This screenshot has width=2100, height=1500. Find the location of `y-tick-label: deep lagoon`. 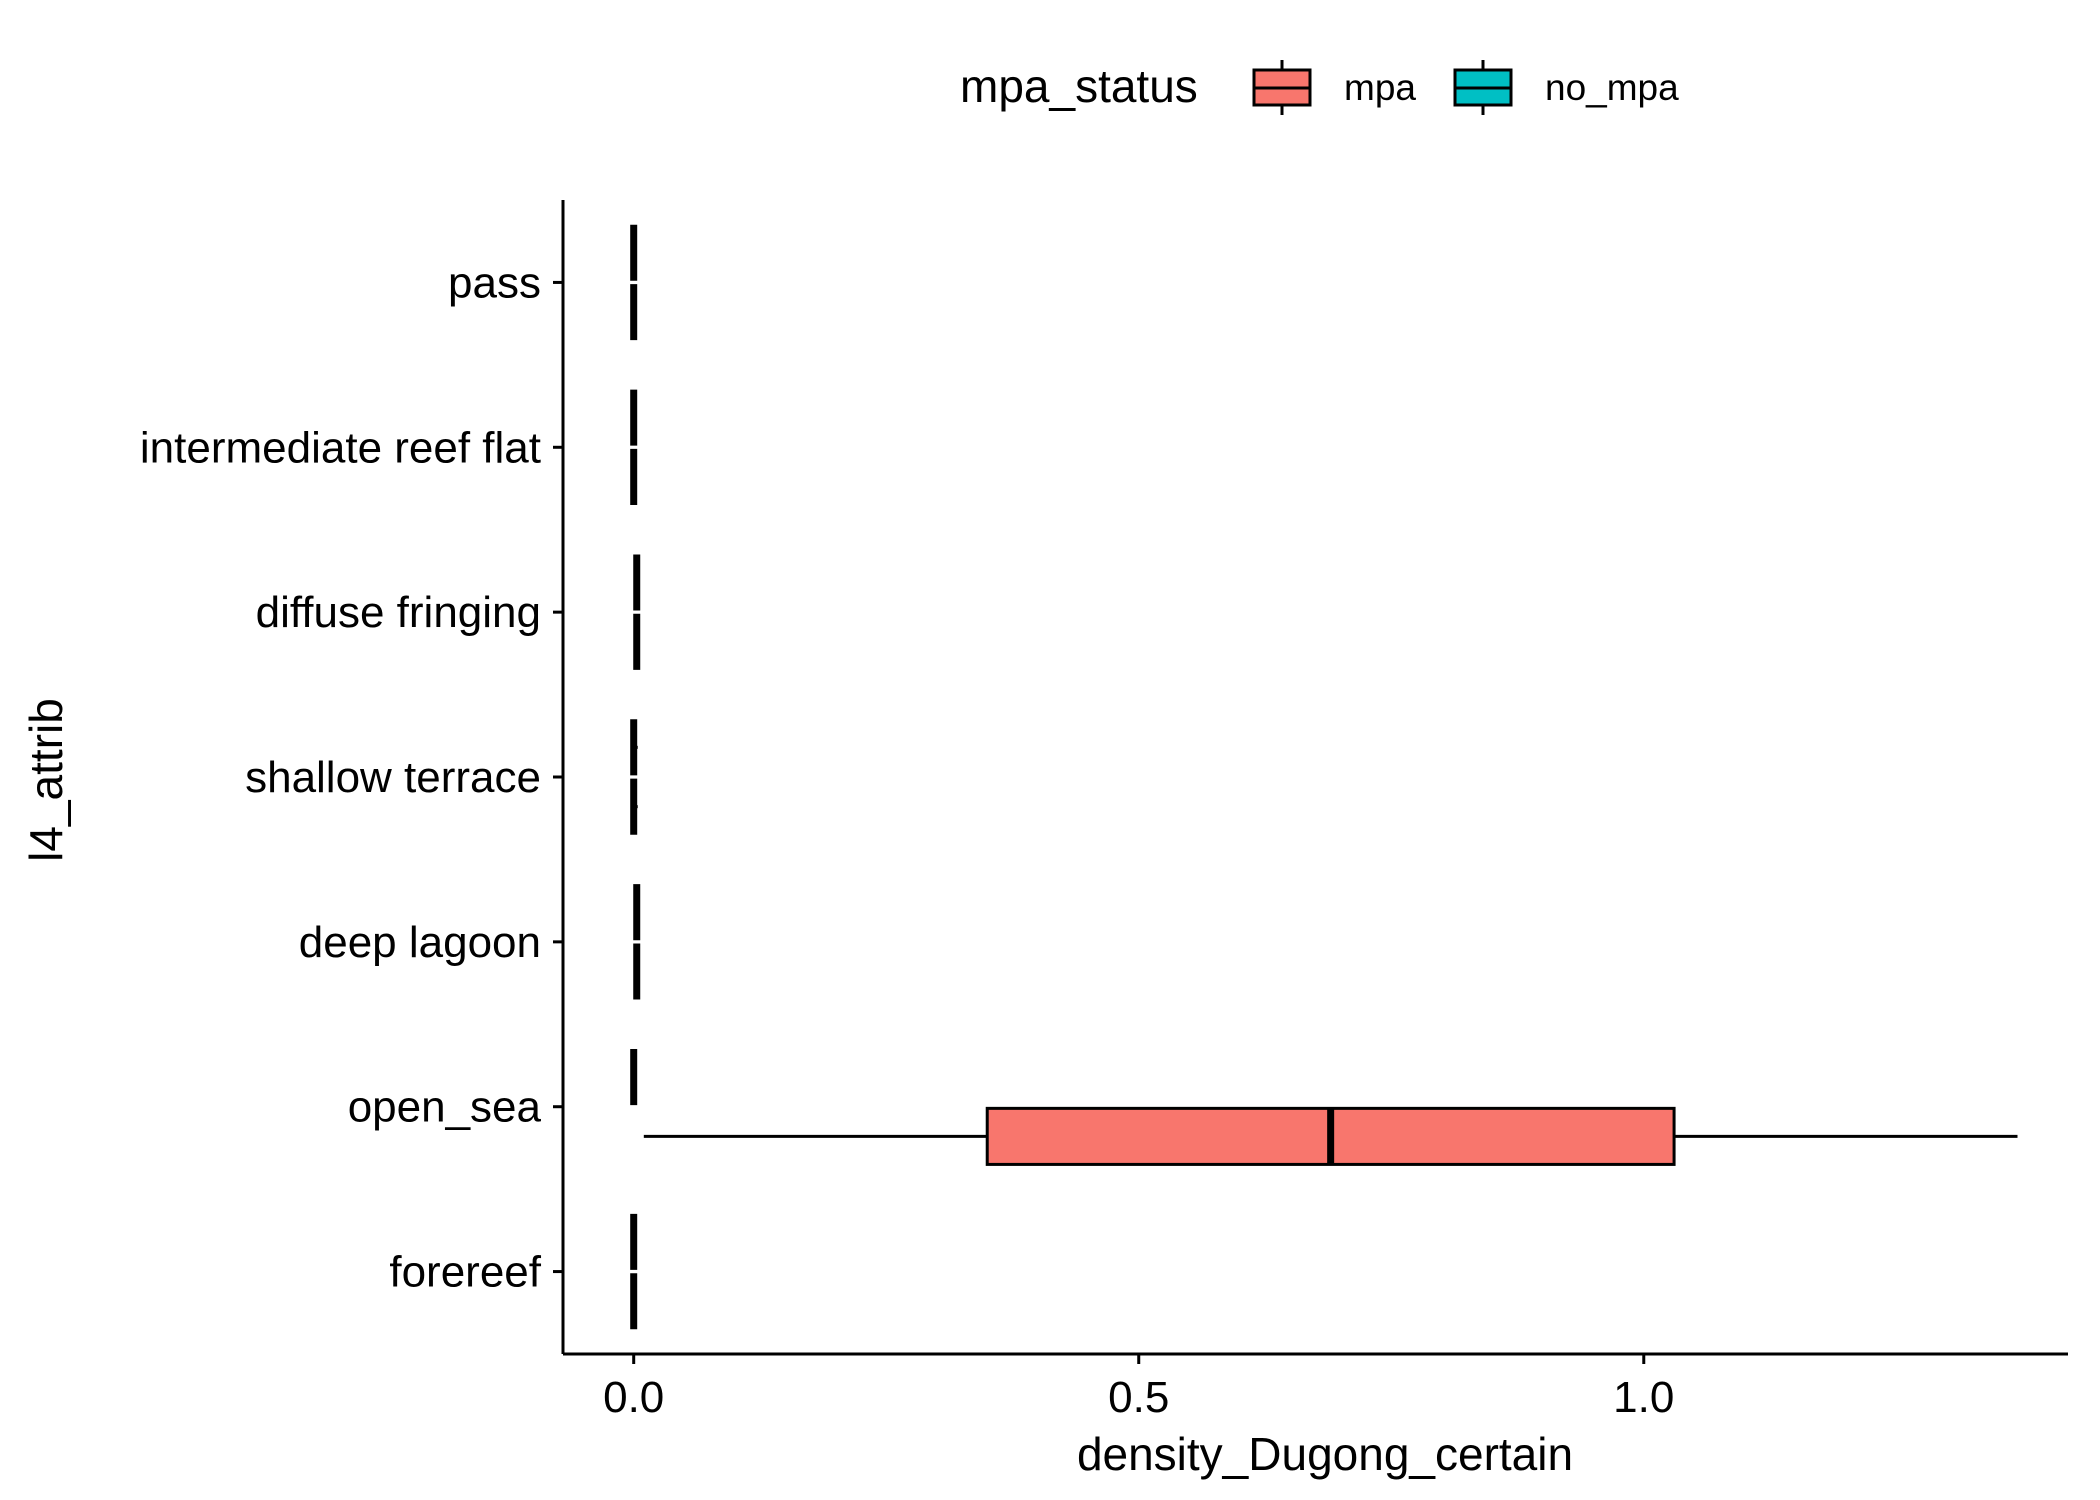

y-tick-label: deep lagoon is located at coordinates (420, 942).